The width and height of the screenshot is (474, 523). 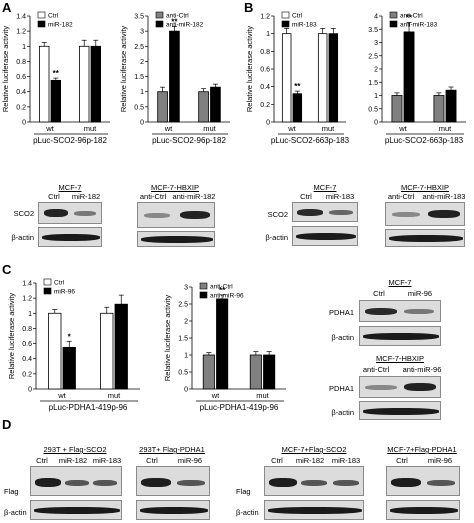 I want to click on y-tick-label: 2, so click(x=376, y=70).